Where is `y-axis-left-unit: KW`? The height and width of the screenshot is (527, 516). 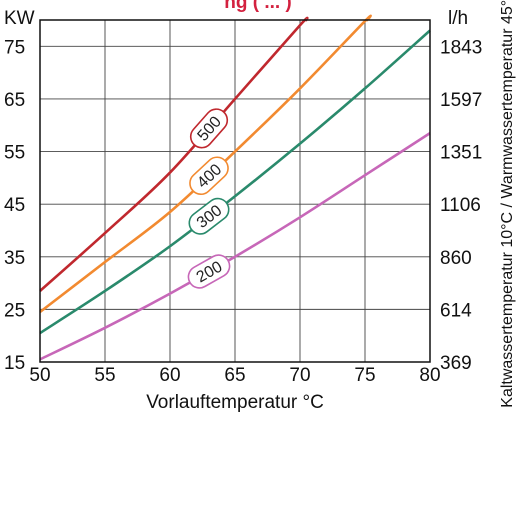 y-axis-left-unit: KW is located at coordinates (19, 18).